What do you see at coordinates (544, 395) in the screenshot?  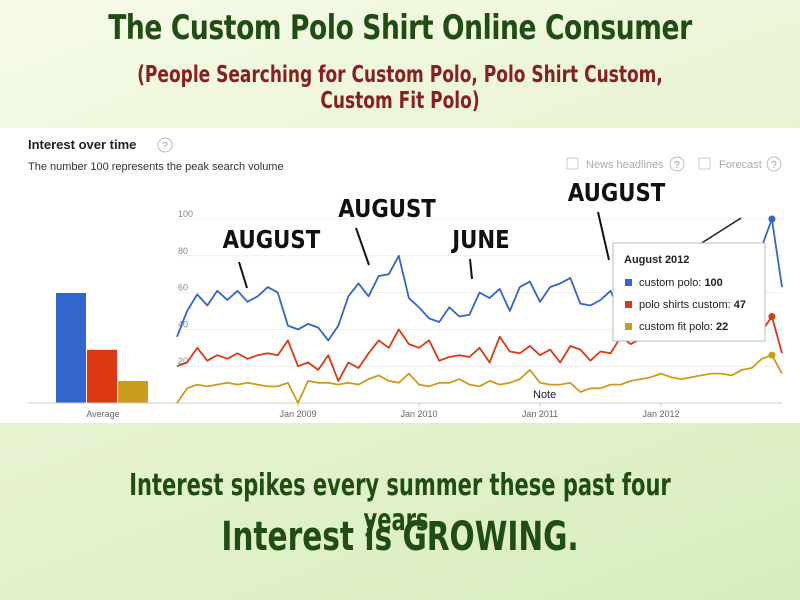 I see `note-label: Note` at bounding box center [544, 395].